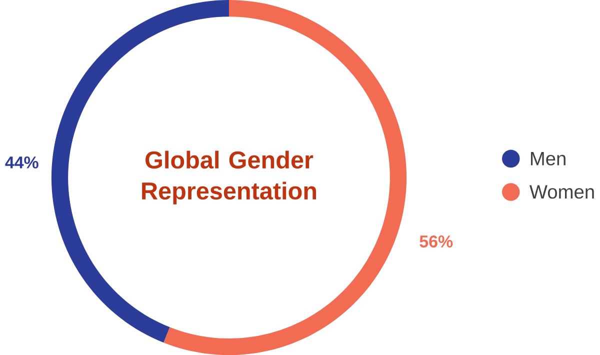 Image resolution: width=600 pixels, height=355 pixels. Describe the element at coordinates (21, 162) in the screenshot. I see `data-label: 44%` at that location.